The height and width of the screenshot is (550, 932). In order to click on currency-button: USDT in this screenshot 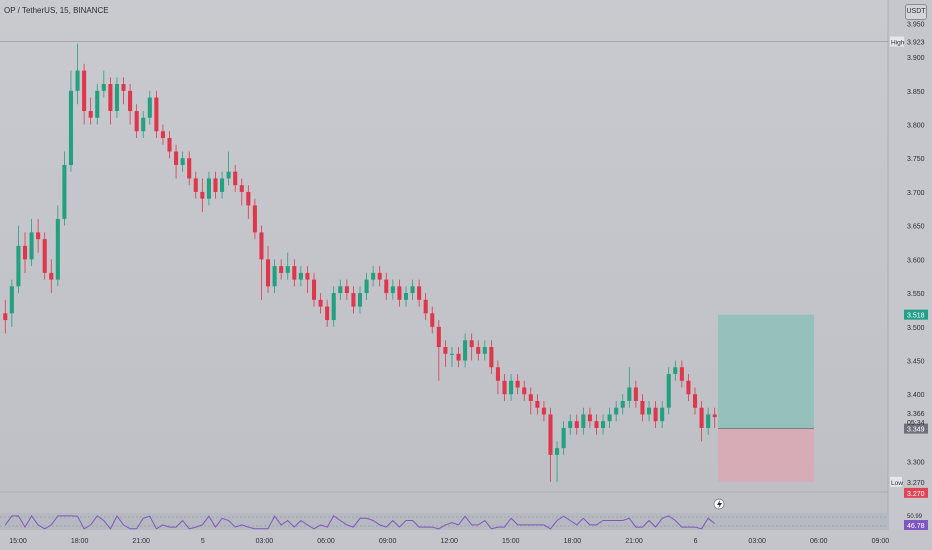, I will do `click(916, 12)`.